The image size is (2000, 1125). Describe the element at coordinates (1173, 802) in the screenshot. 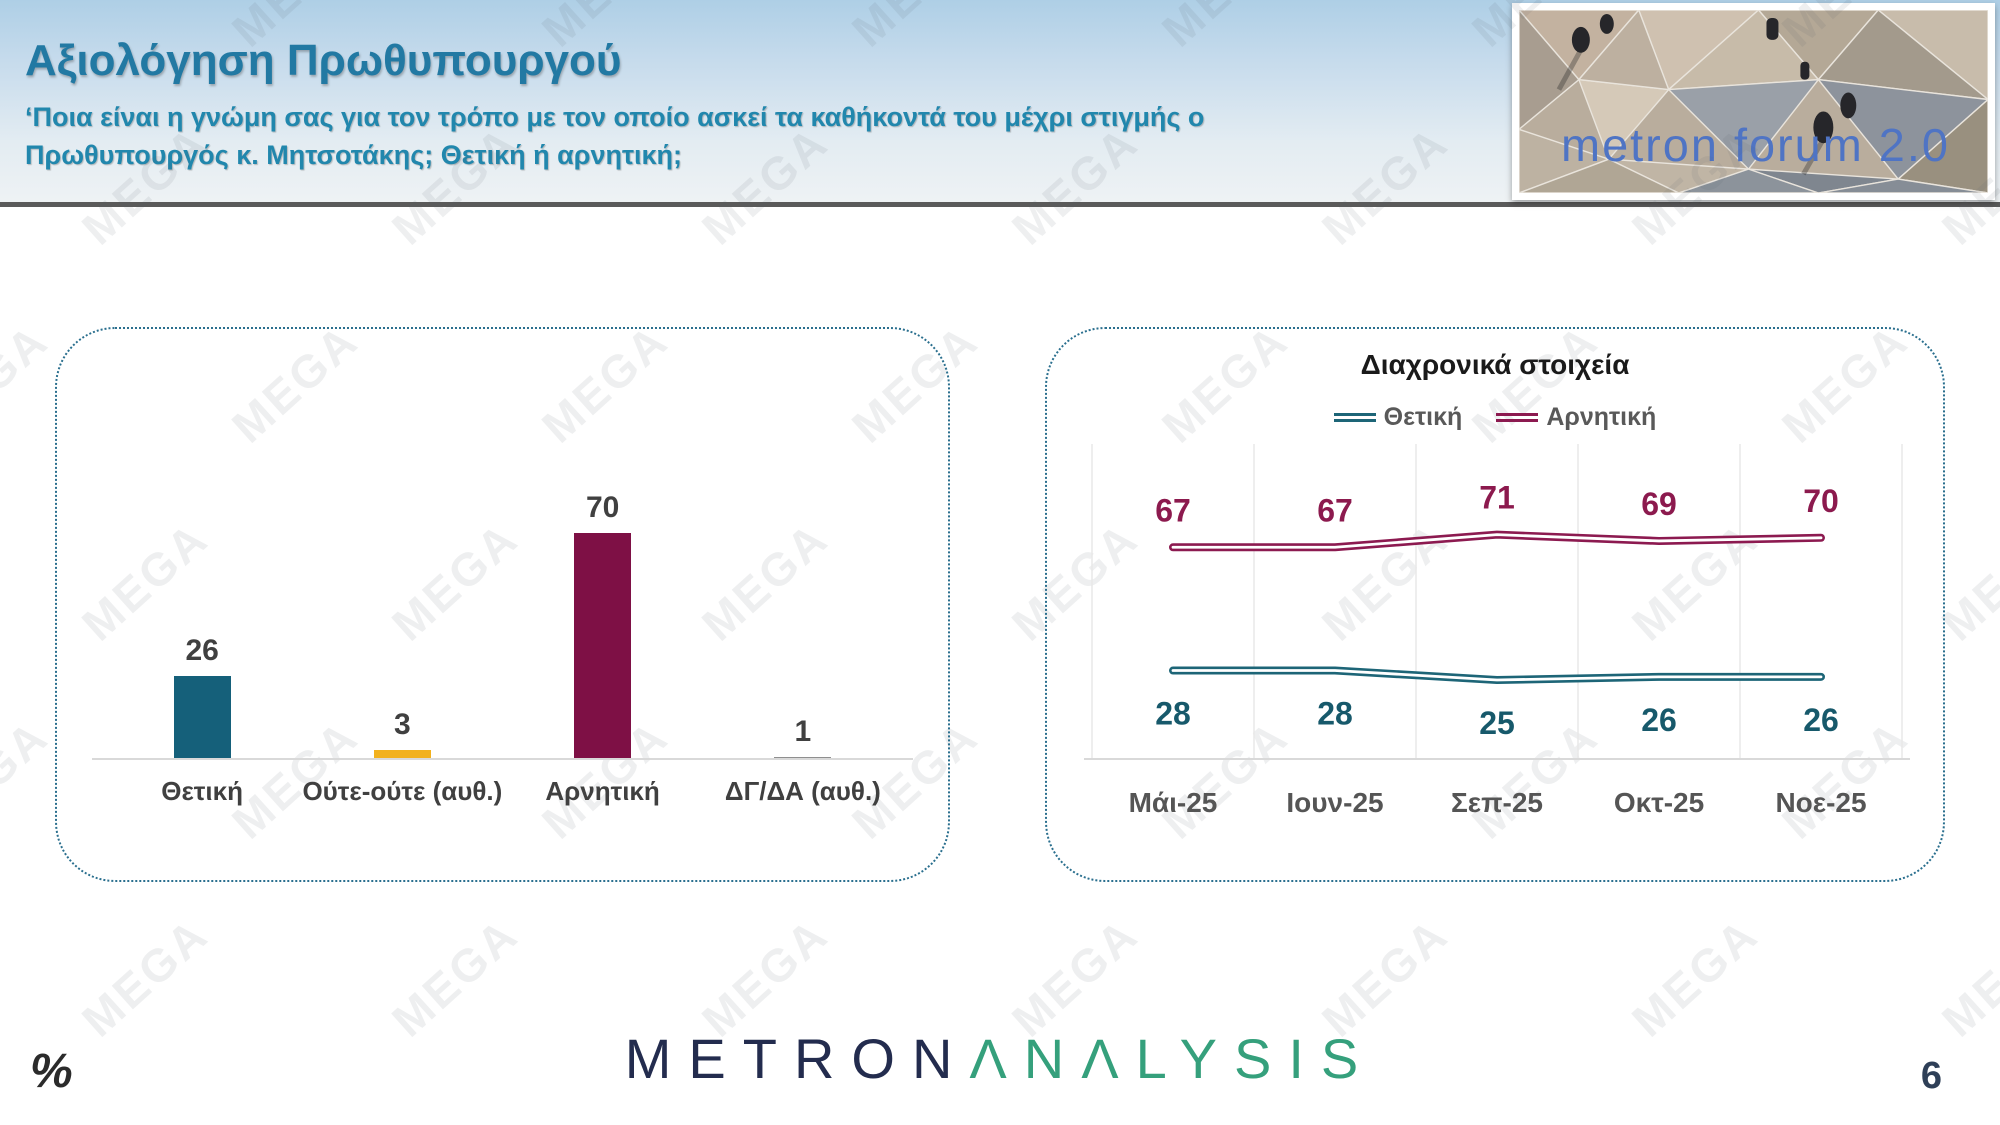

I see `x-axis-label: Μάι-25` at that location.